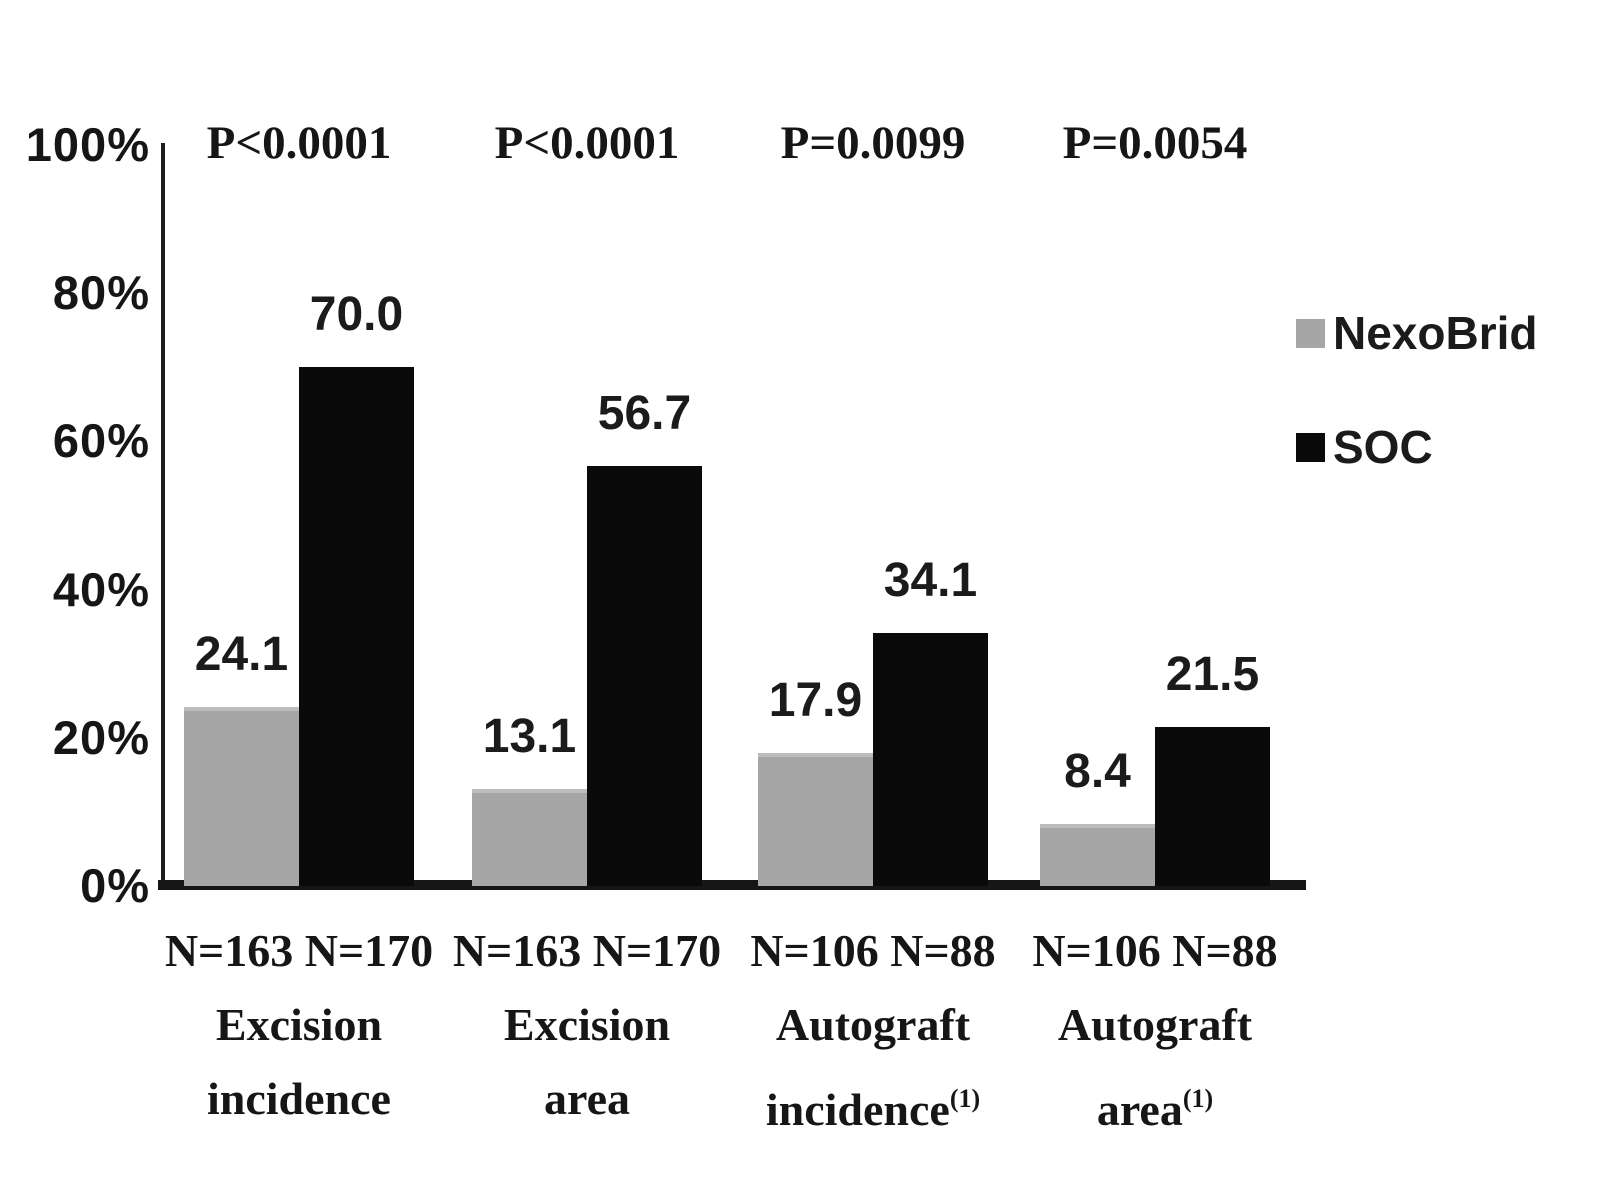 Image resolution: width=1597 pixels, height=1194 pixels. What do you see at coordinates (356, 314) in the screenshot?
I see `value-label-soc-group1: 70.0` at bounding box center [356, 314].